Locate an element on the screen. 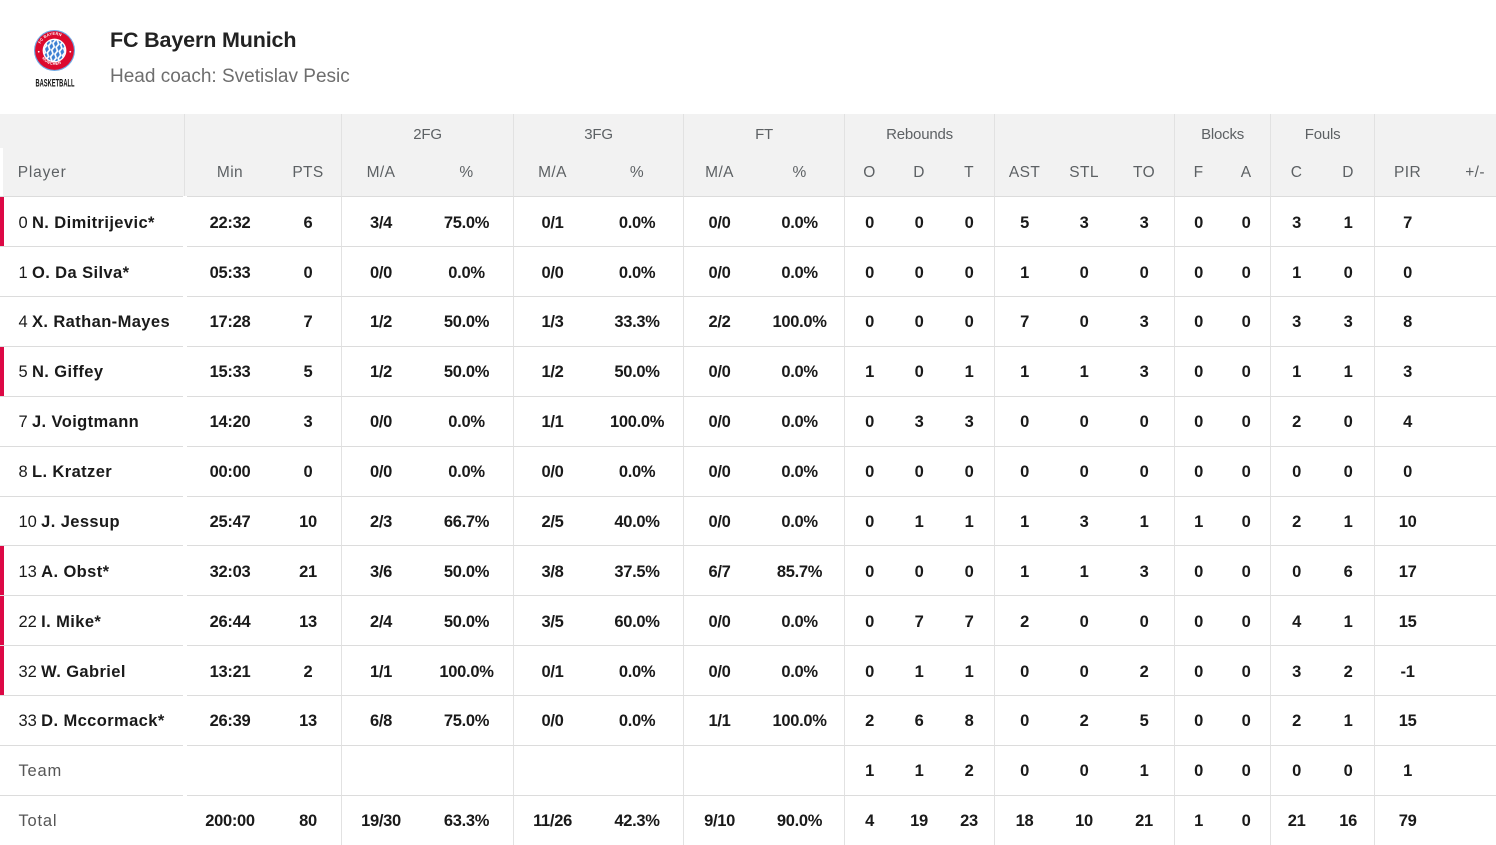 Image resolution: width=1496 pixels, height=845 pixels. svg-text: BASKETBALL is located at coordinates (54, 82).